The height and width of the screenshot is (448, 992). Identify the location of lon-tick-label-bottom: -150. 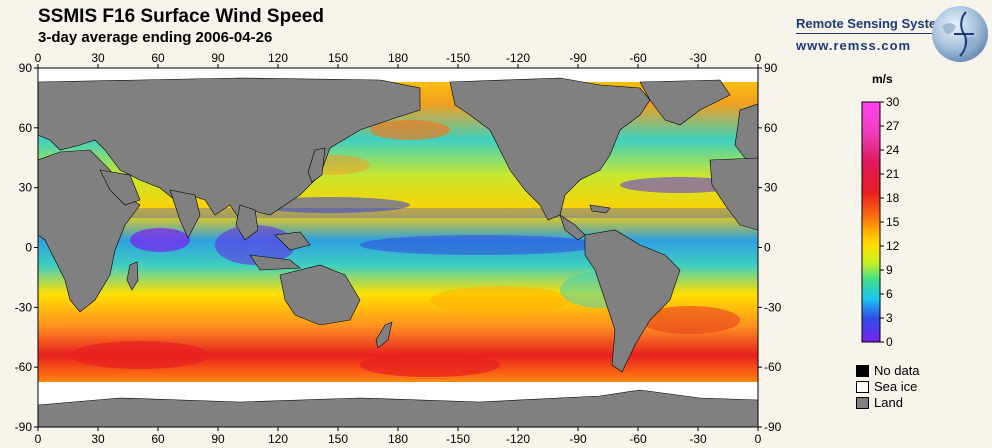
(458, 439).